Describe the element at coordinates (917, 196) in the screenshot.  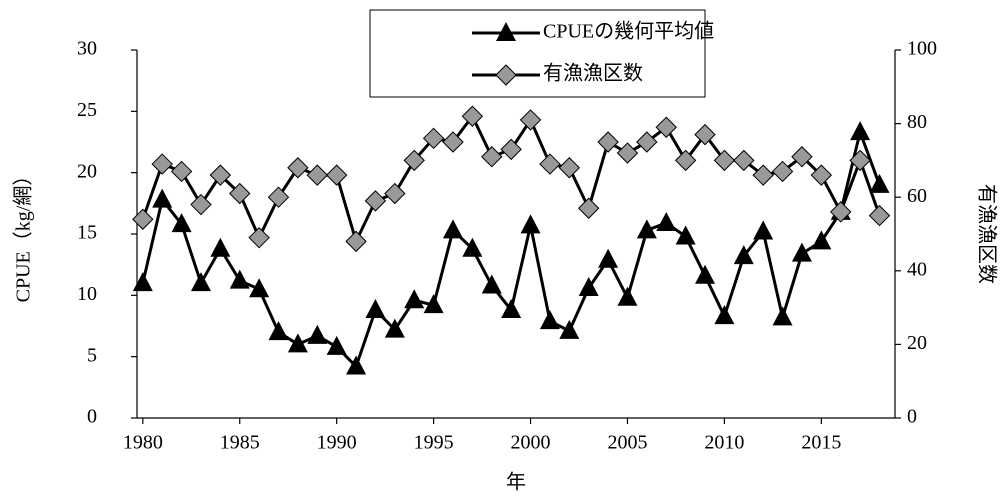
I see `y2-tick-label: 60` at that location.